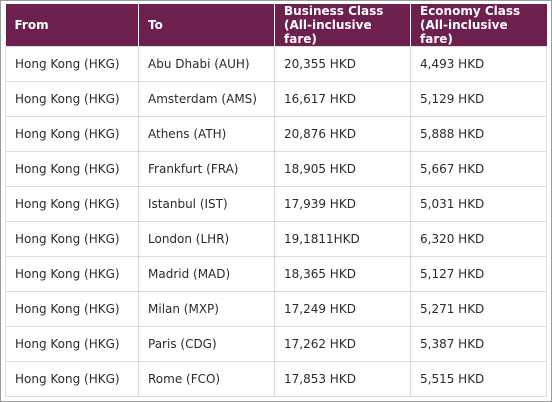 The height and width of the screenshot is (402, 552). Describe the element at coordinates (478, 64) in the screenshot. I see `cell-economy-fare: 4,493 HKD` at that location.